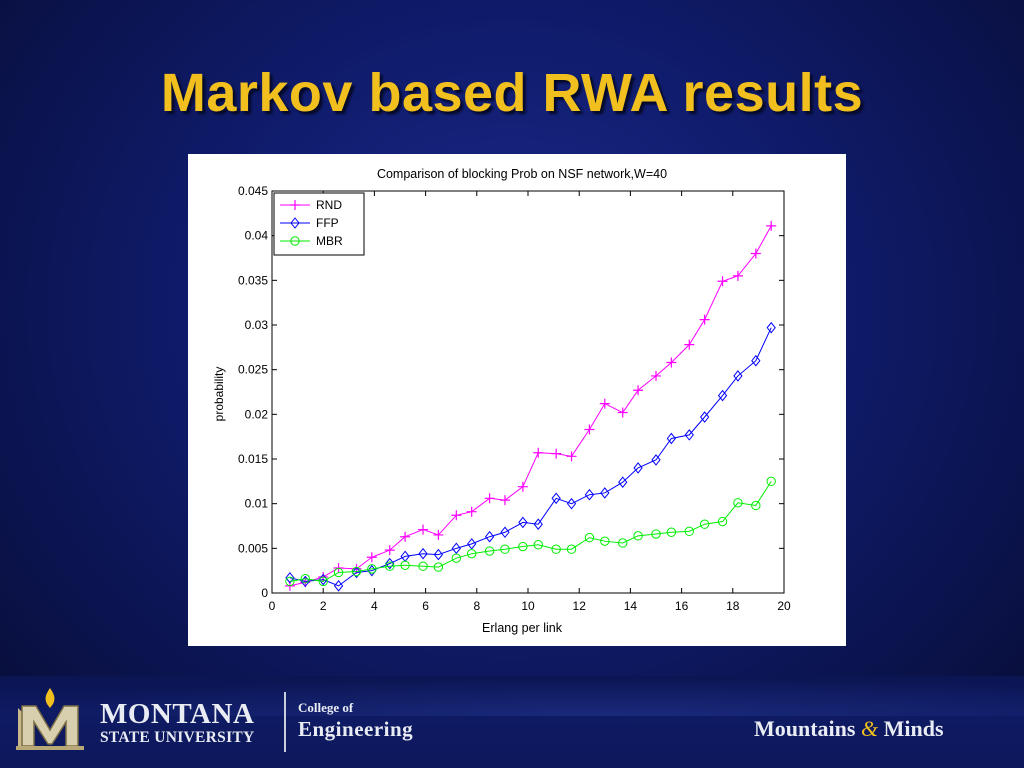 This screenshot has width=1024, height=768. Describe the element at coordinates (257, 504) in the screenshot. I see `y-tick-label: 0.01` at that location.